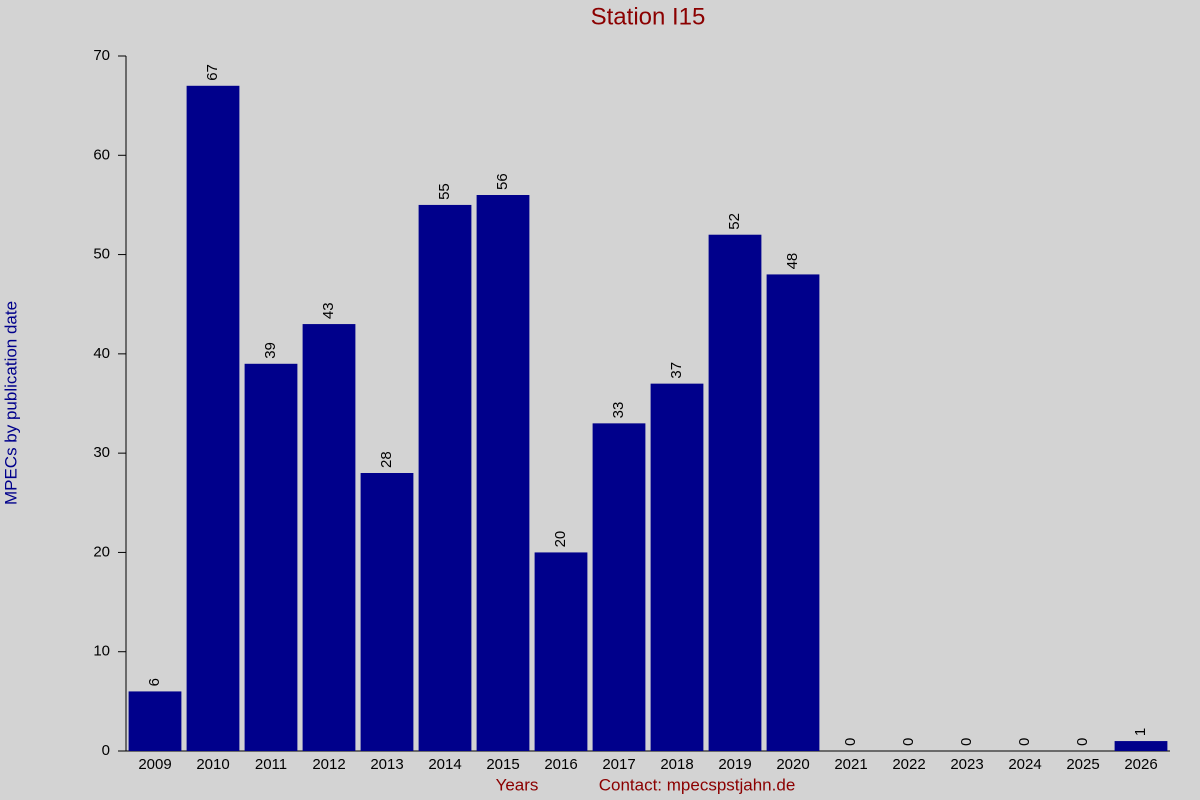  Describe the element at coordinates (328, 310) in the screenshot. I see `data-label: 43` at that location.